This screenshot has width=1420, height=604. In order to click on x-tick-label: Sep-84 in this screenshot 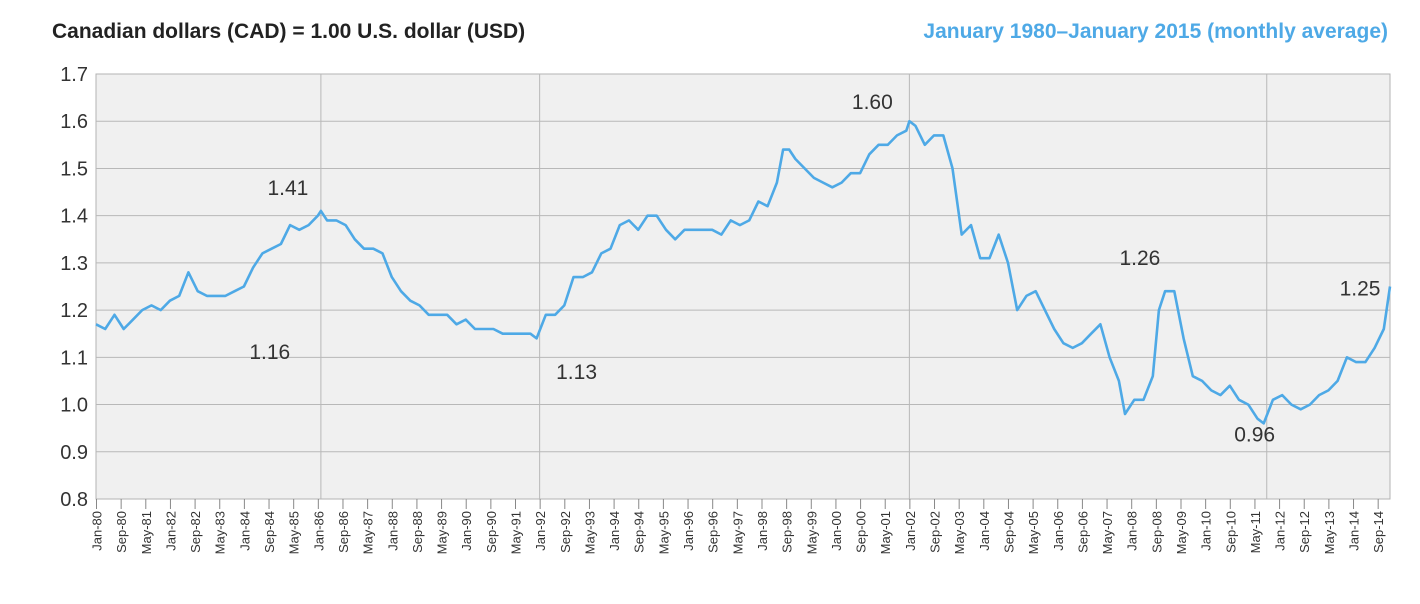, I will do `click(269, 532)`.